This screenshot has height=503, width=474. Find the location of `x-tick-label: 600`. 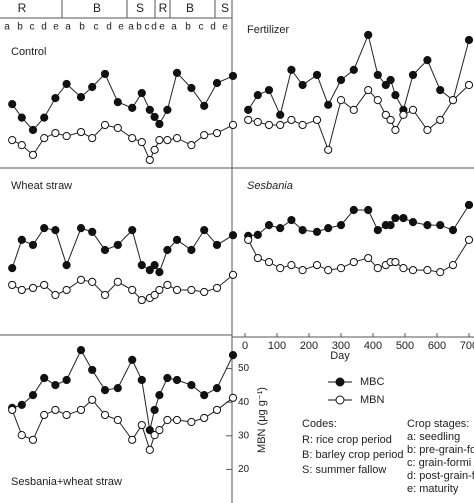

x-tick-label: 600 is located at coordinates (437, 346).